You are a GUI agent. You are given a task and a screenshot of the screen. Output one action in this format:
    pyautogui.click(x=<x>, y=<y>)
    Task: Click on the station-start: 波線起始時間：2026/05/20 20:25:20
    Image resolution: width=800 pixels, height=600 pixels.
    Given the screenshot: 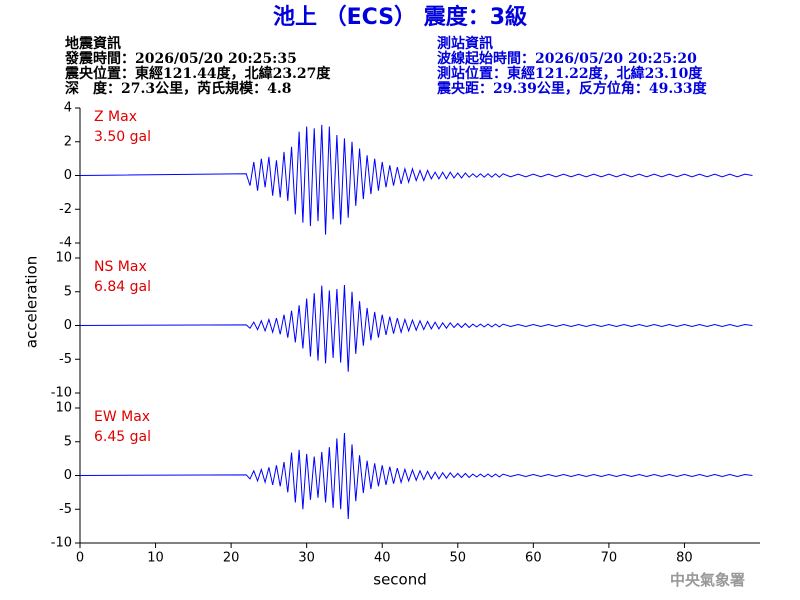 What is the action you would take?
    pyautogui.click(x=567, y=58)
    